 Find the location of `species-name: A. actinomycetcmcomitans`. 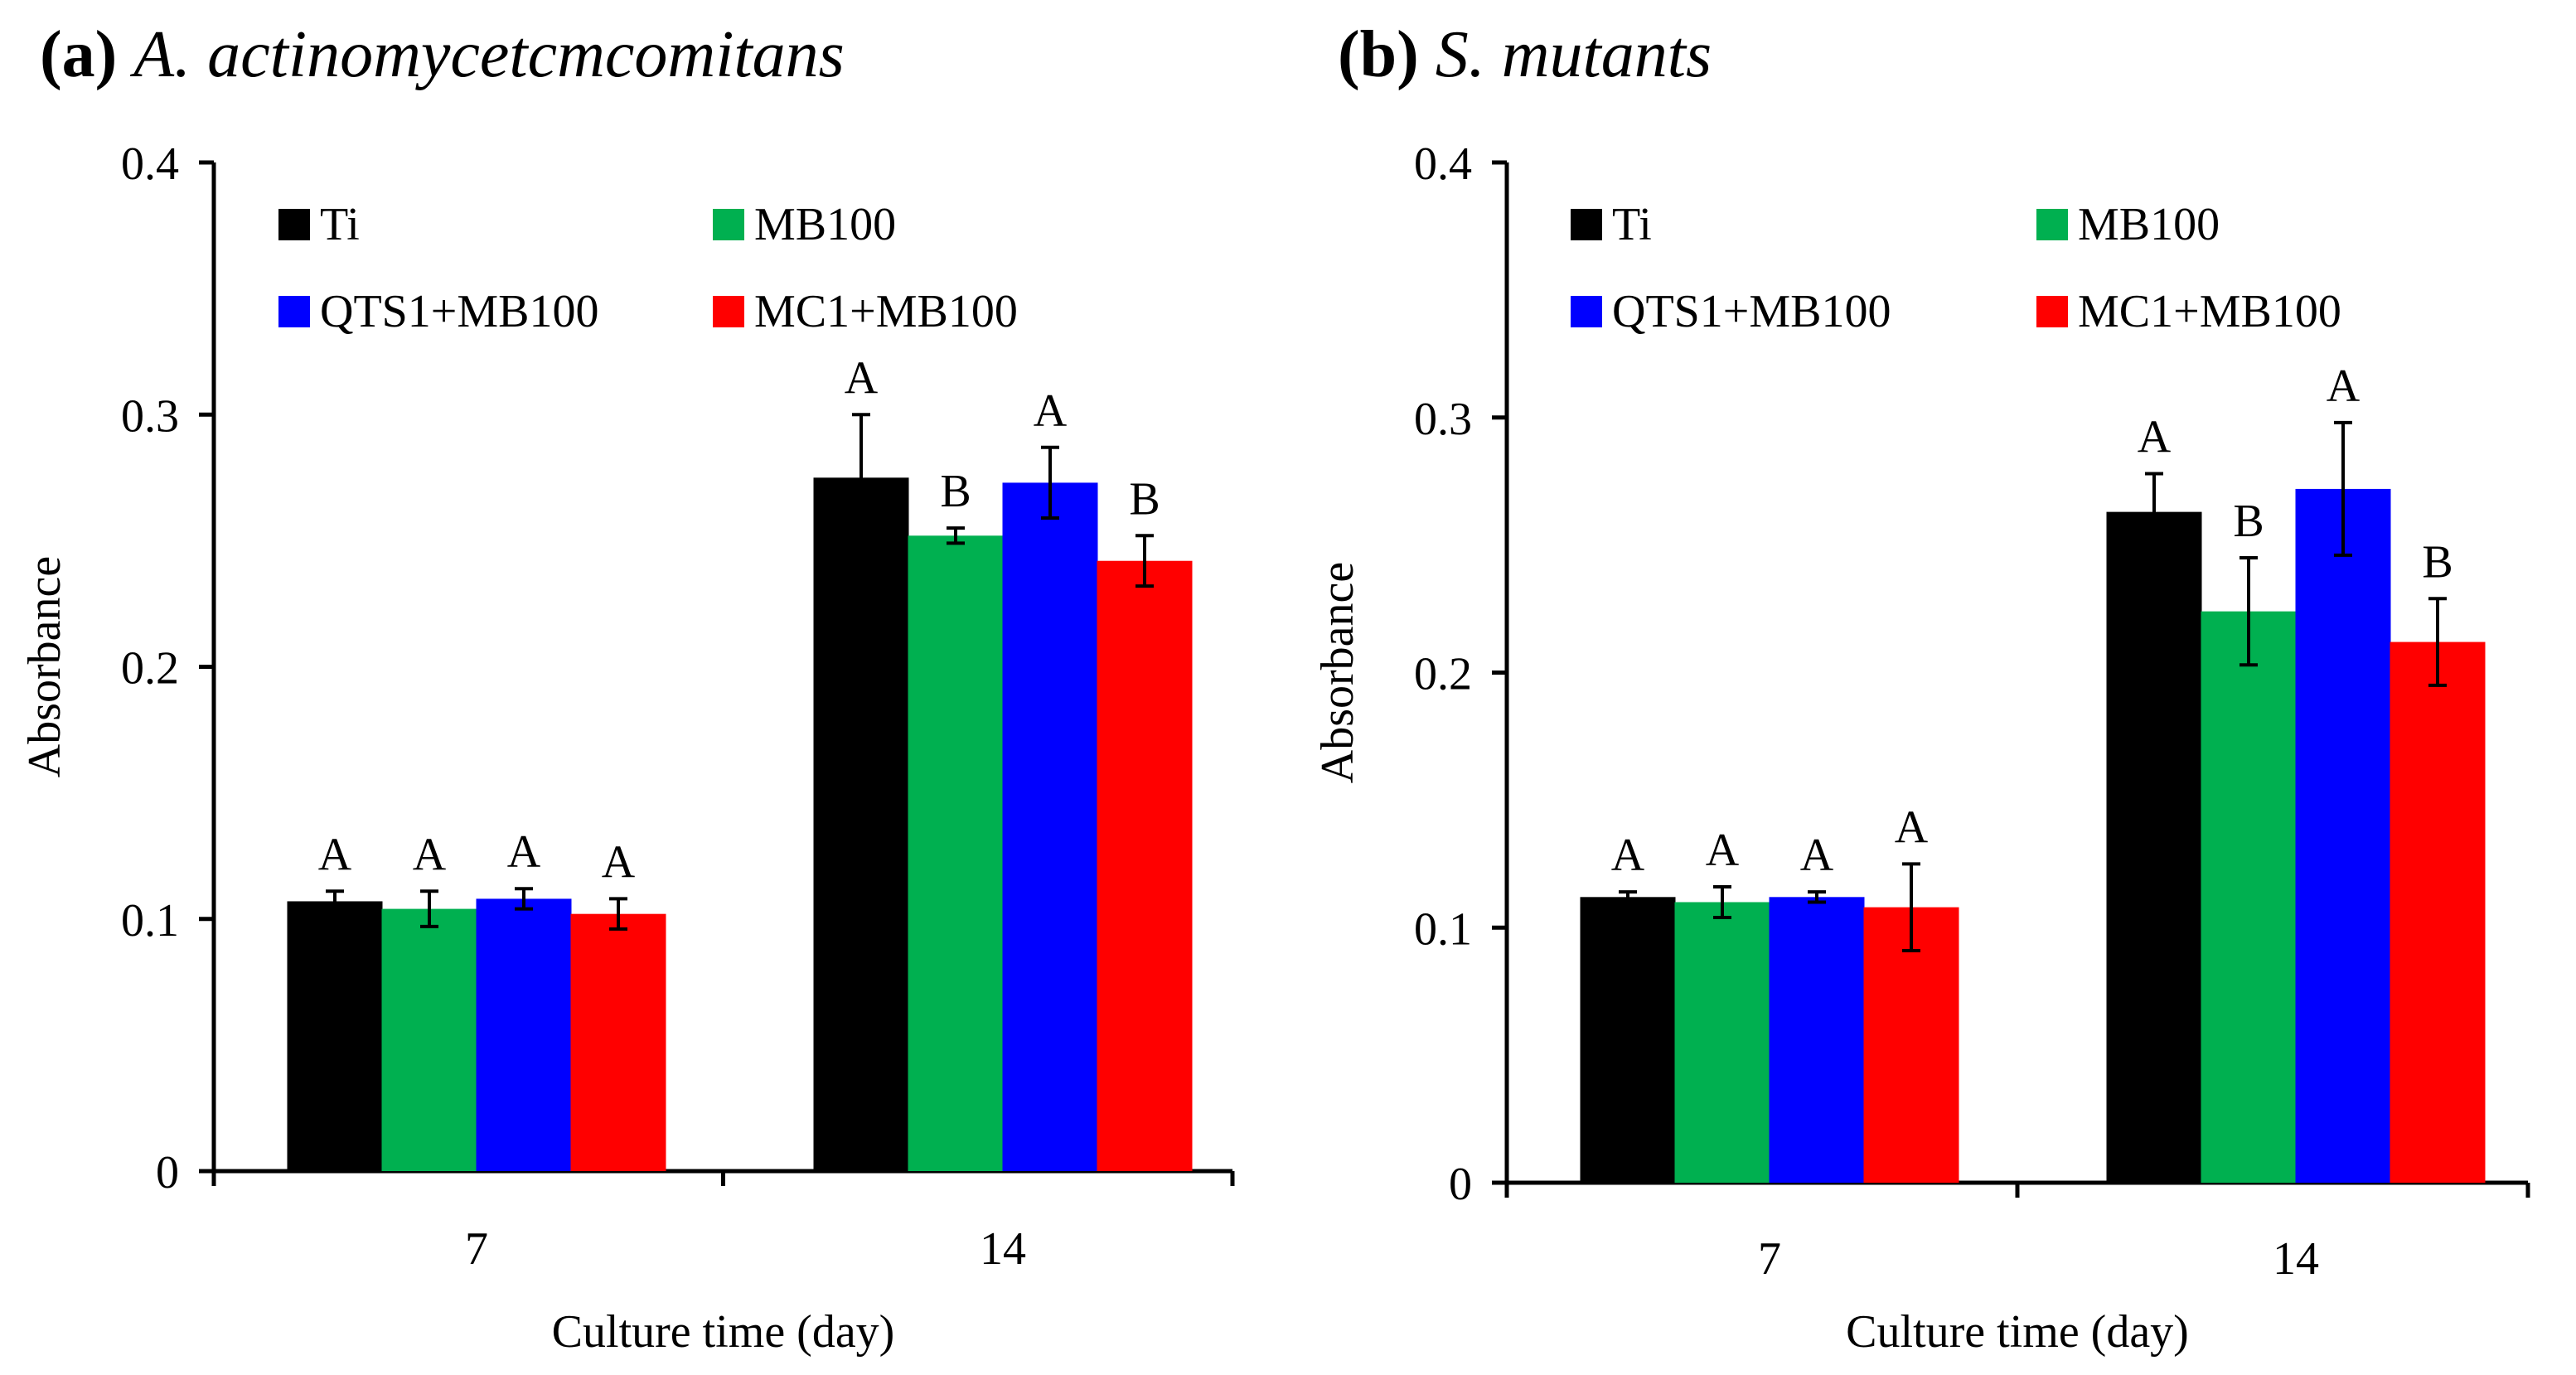

species-name: A. actinomycetcmcomitans is located at coordinates (487, 55).